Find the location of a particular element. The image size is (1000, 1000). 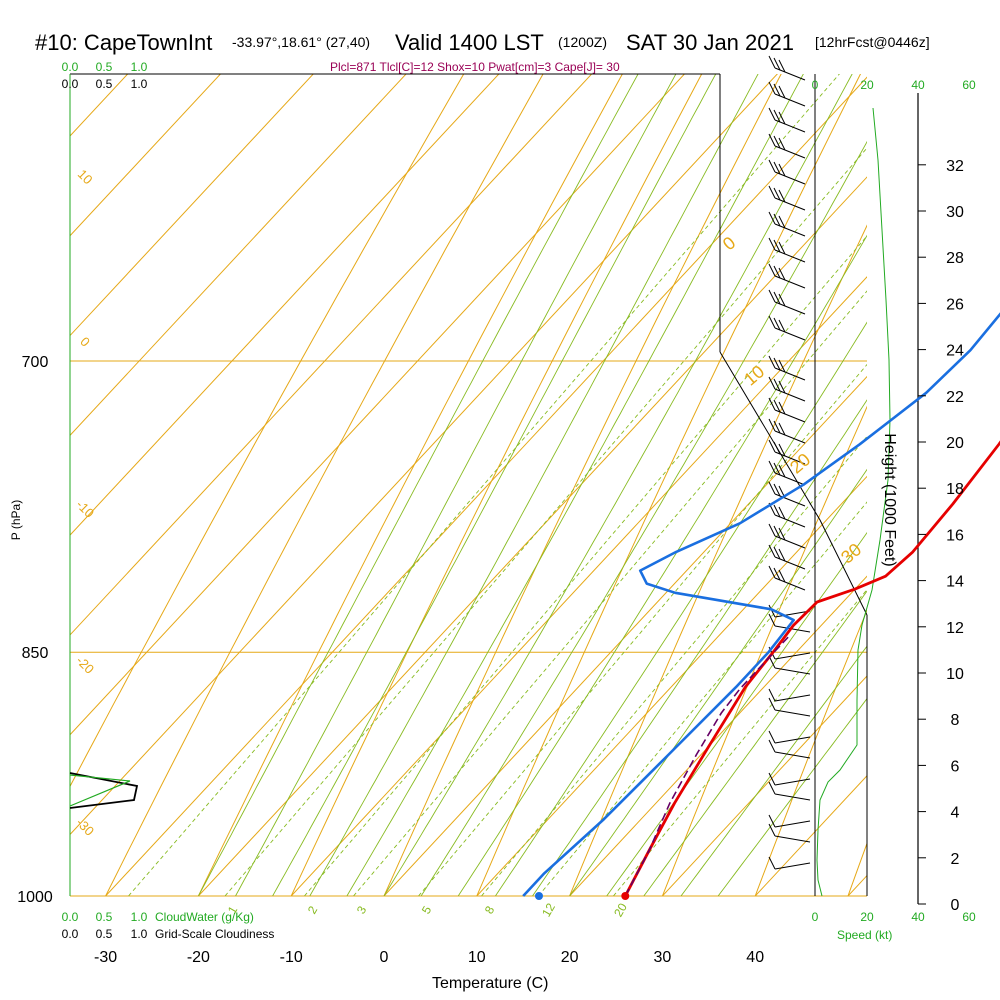

x-tick-label: 40 is located at coordinates (755, 957).